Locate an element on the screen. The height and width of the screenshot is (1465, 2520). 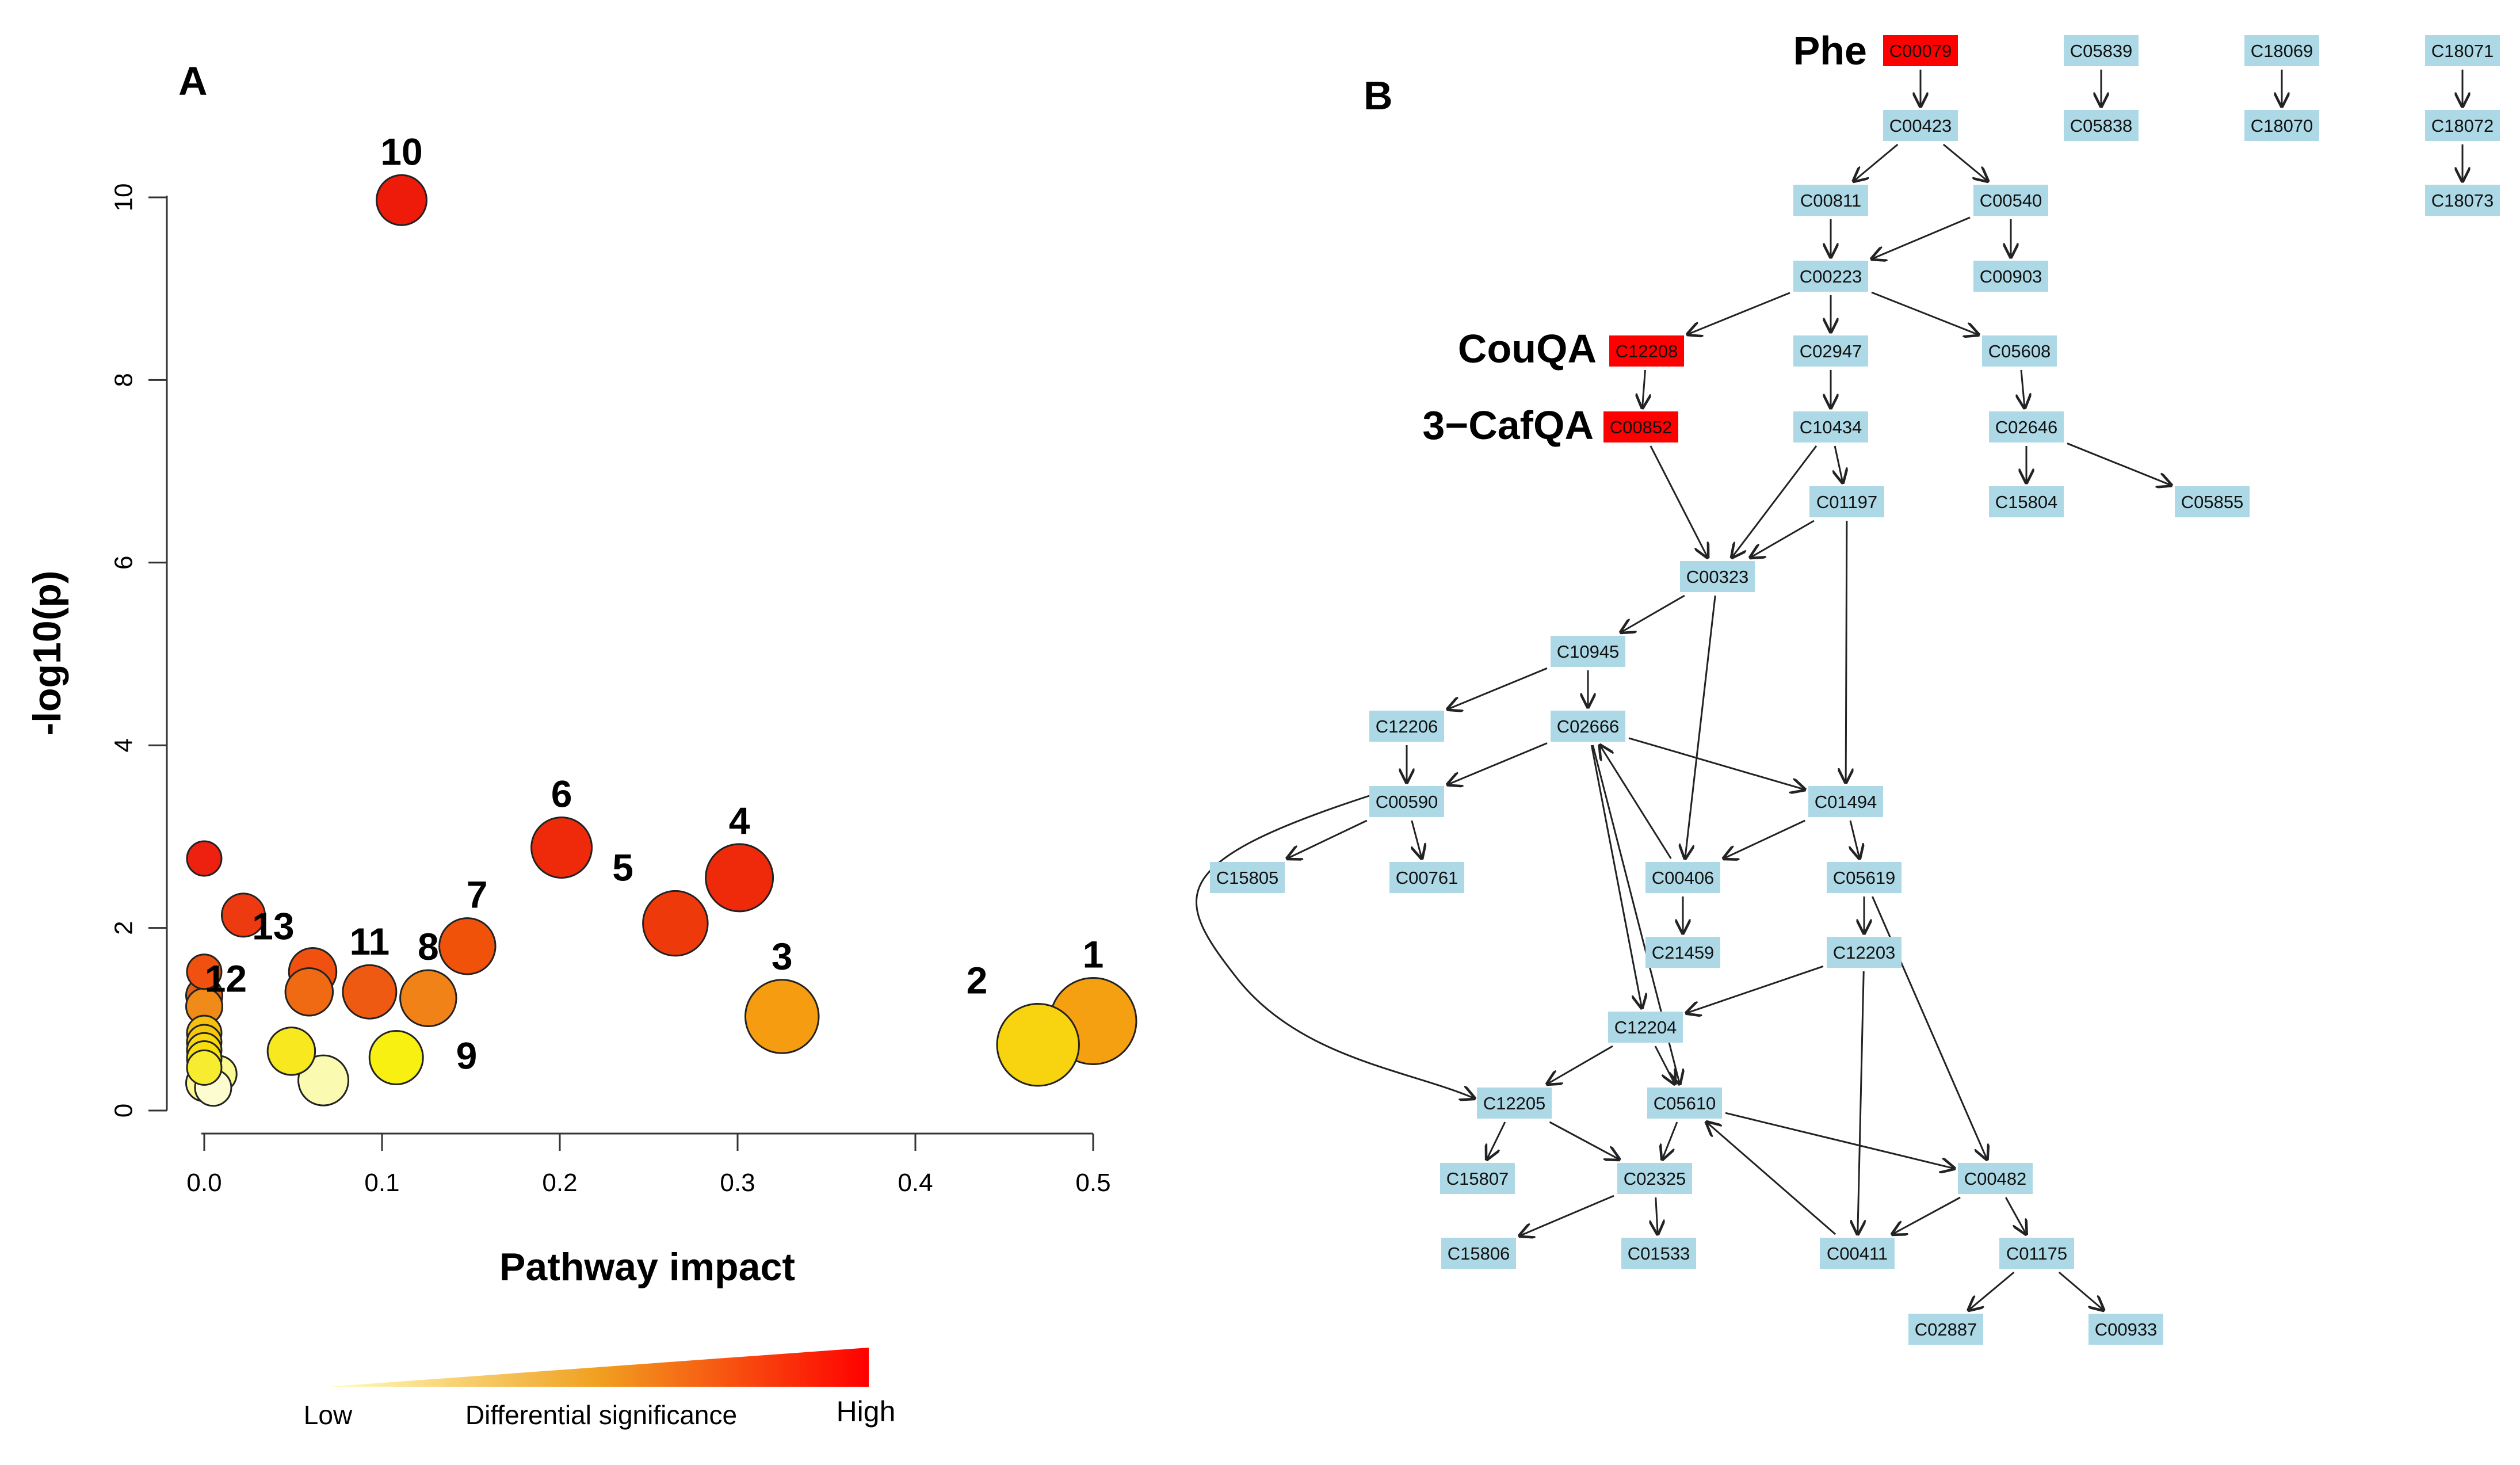
y-tick-label: 6 is located at coordinates (124, 563).